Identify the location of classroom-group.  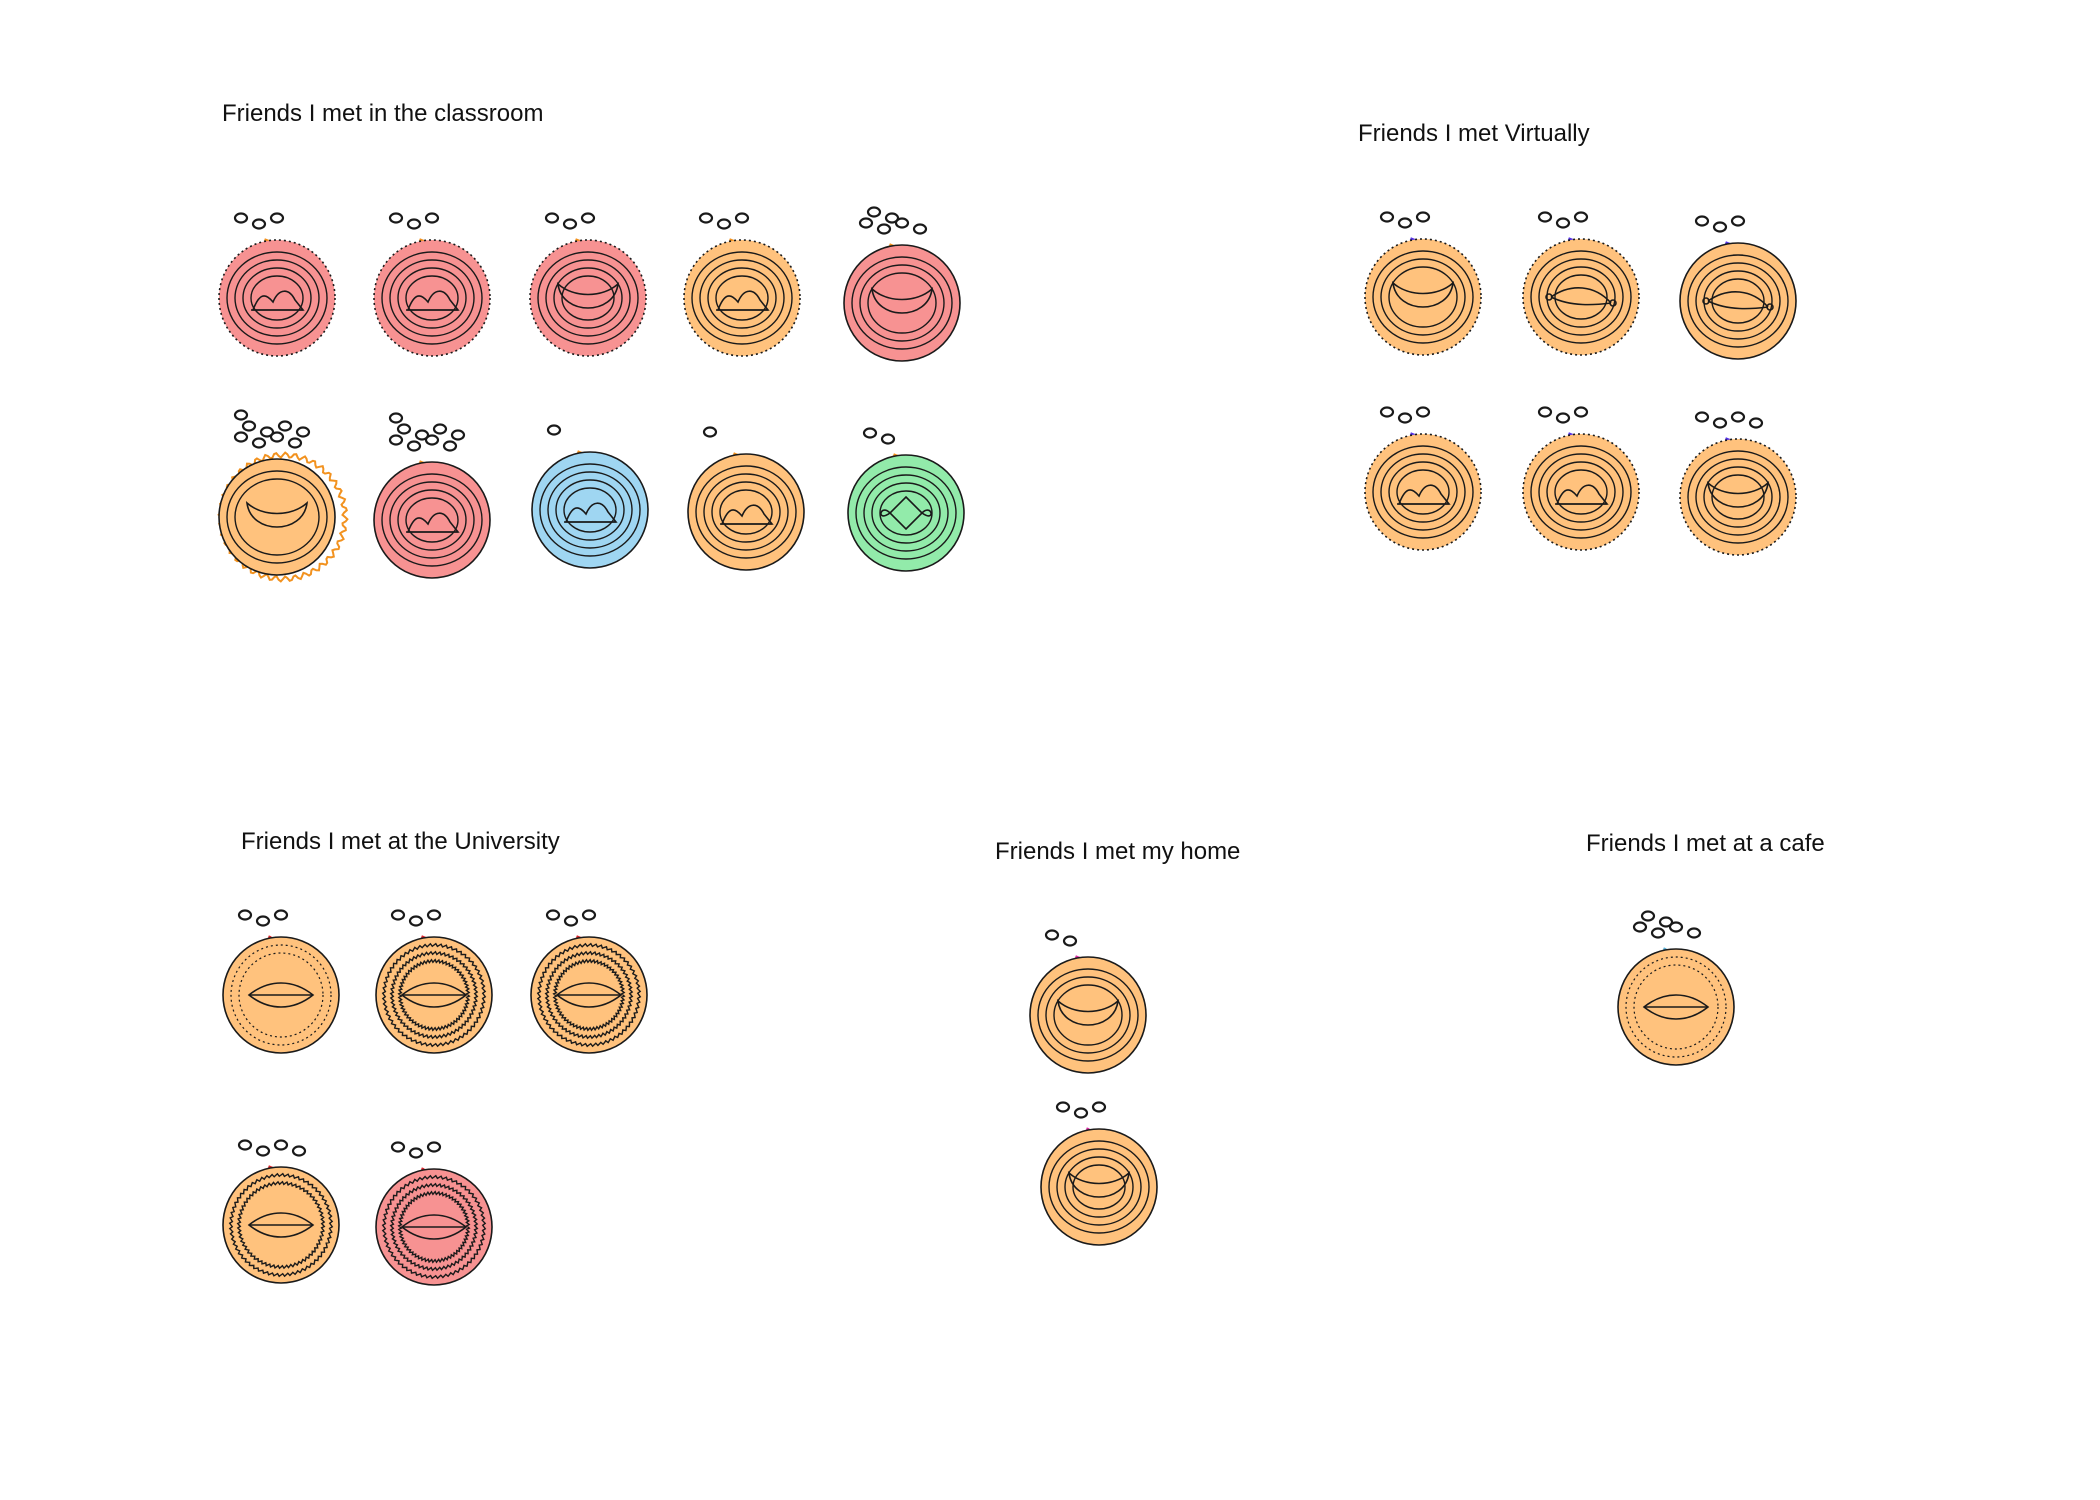
(591, 394).